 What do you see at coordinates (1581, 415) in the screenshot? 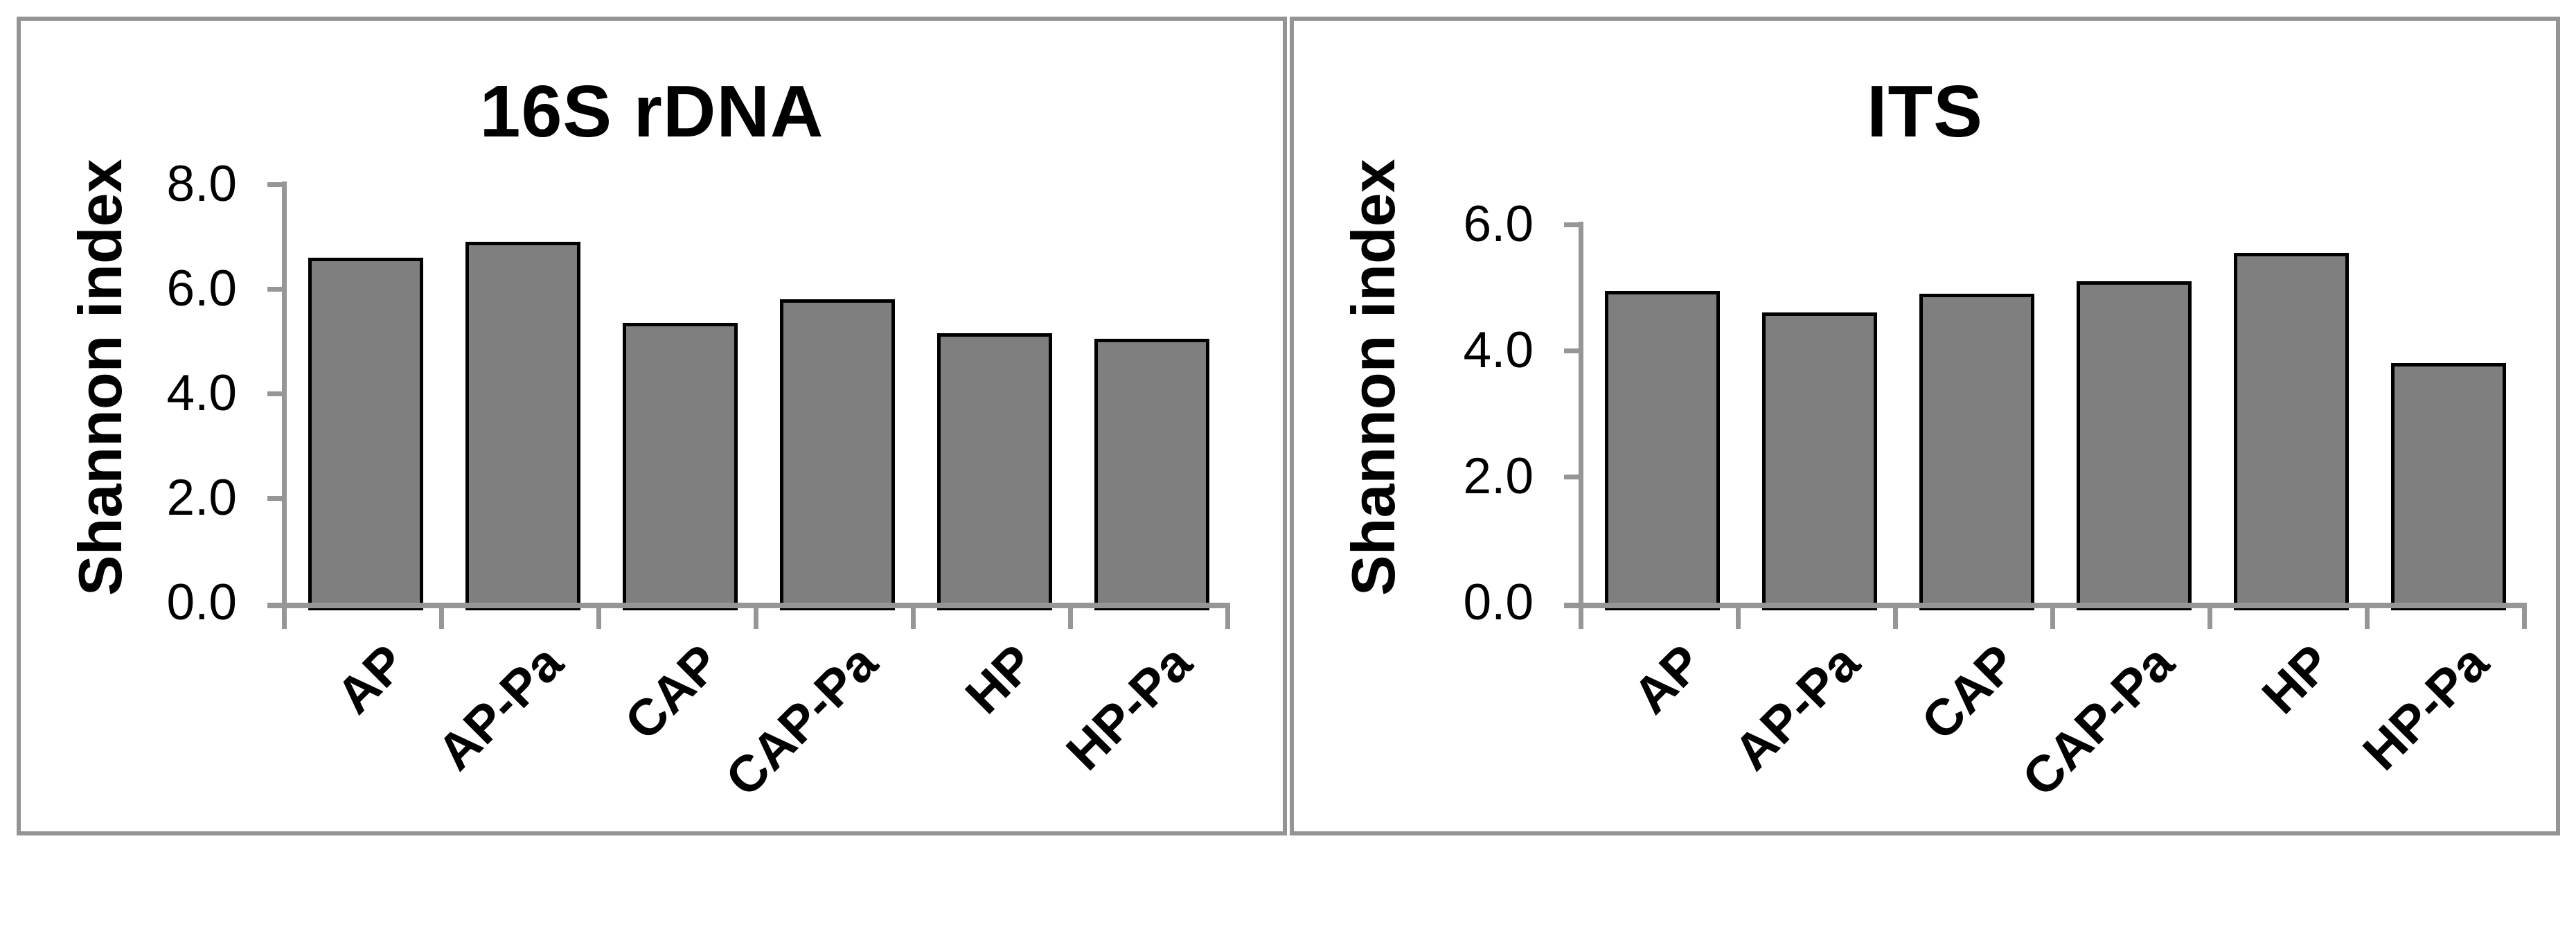
I see `y-axis-line` at bounding box center [1581, 415].